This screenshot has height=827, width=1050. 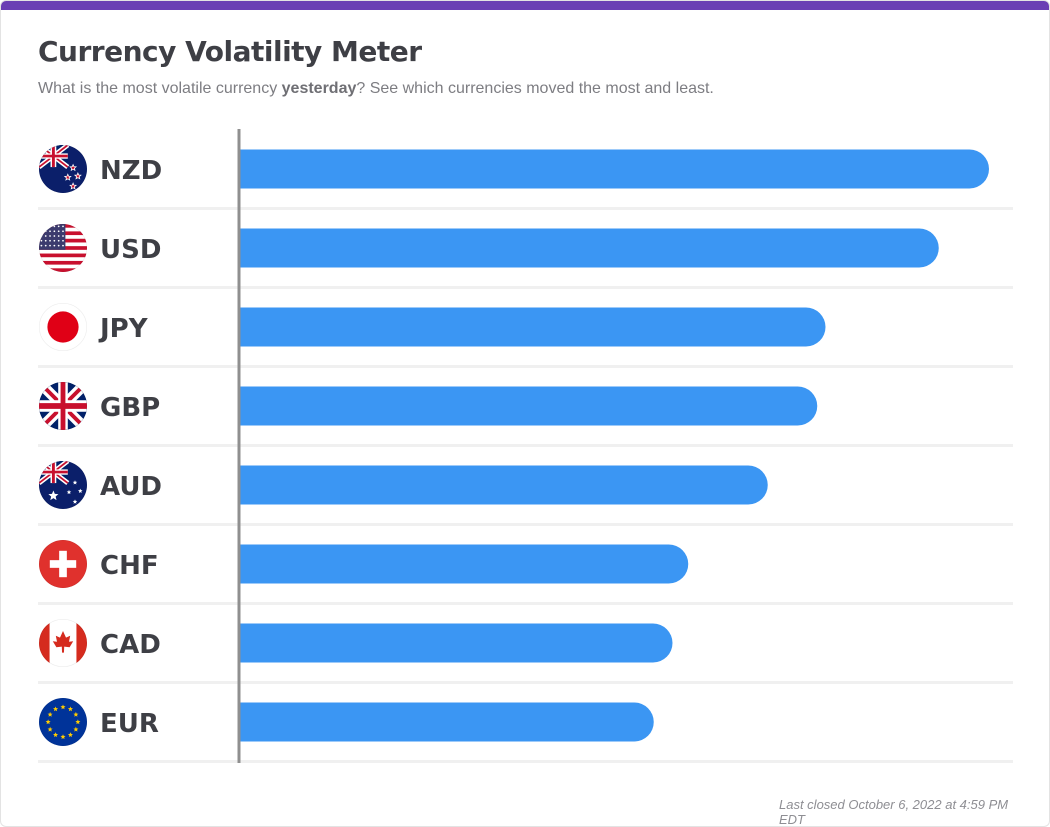 I want to click on currency-label: USD, so click(x=130, y=250).